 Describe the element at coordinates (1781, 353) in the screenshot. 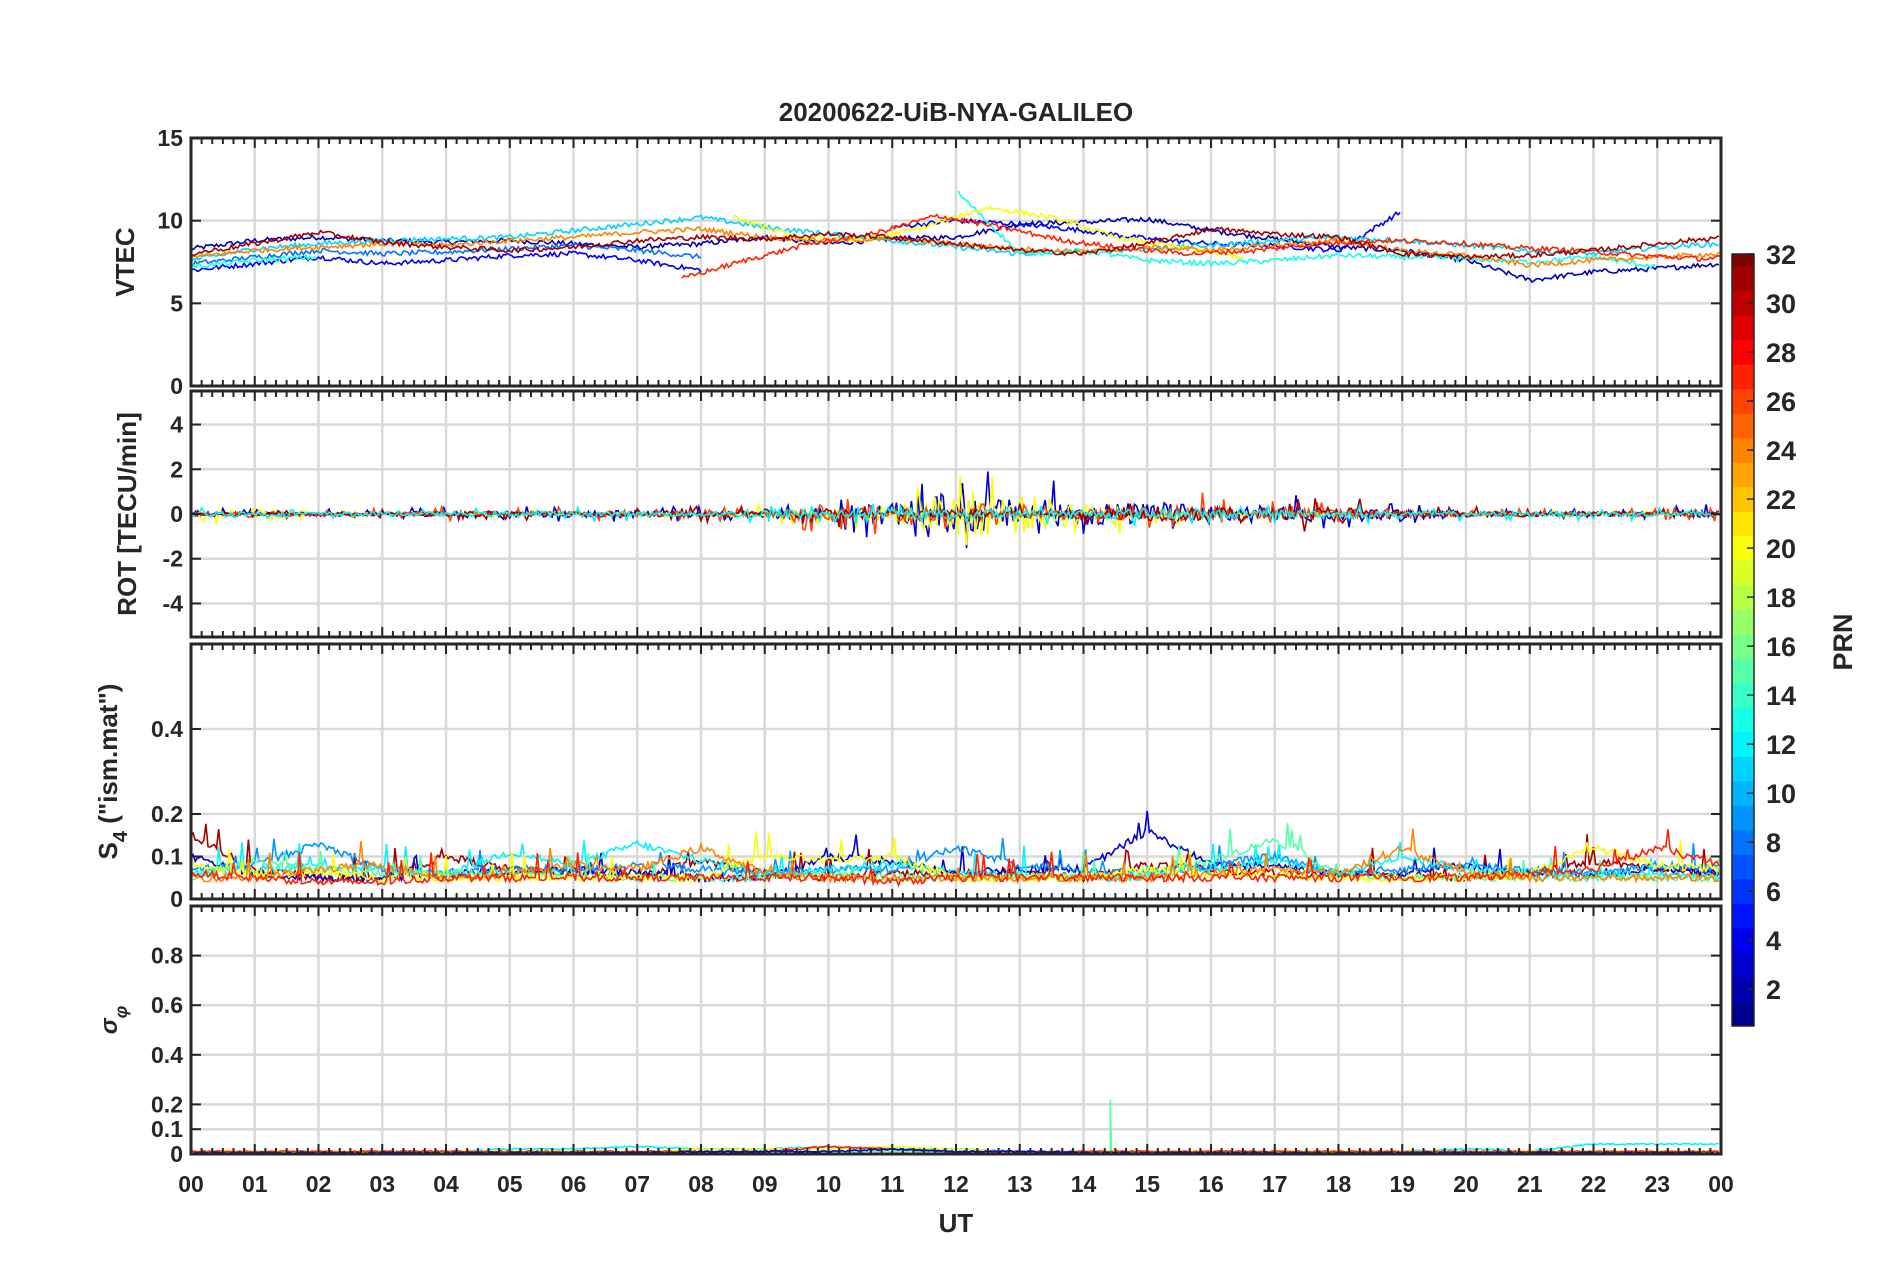

I see `colorbar-tick-label: 28` at that location.